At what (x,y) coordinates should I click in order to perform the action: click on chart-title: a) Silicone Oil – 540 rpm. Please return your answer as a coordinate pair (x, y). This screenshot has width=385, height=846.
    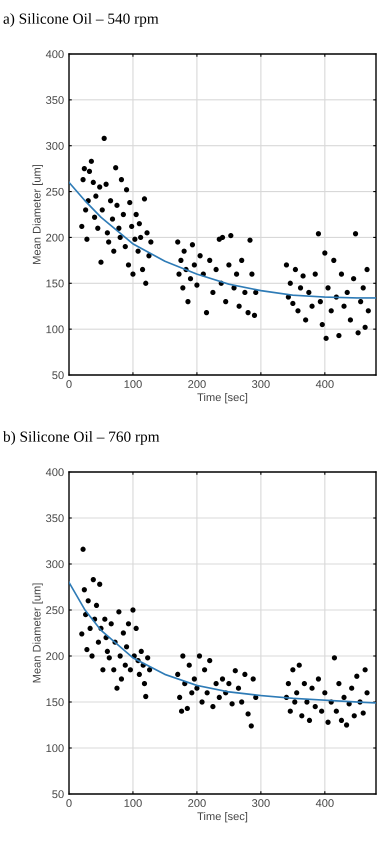
    Looking at the image, I should click on (81, 20).